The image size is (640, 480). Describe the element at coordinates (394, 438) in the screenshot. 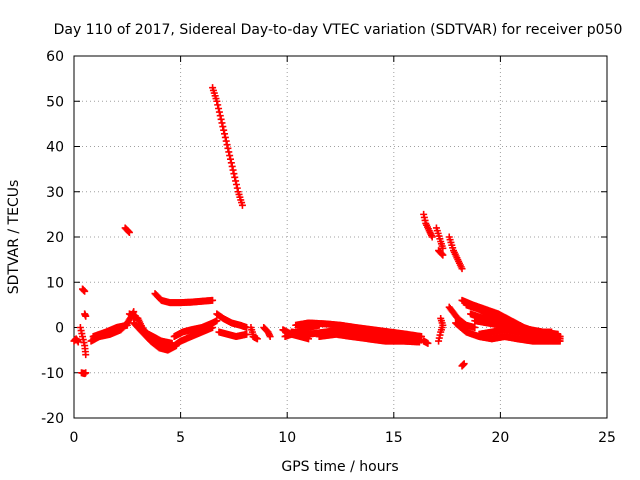

I see `x-tick-label: 15` at that location.